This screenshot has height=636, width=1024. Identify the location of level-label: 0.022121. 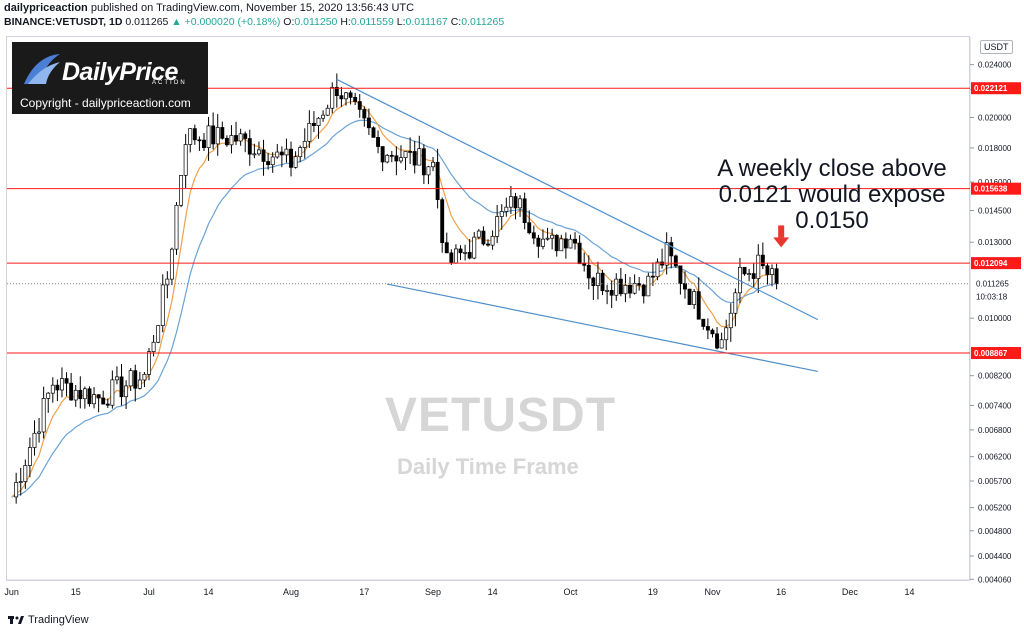
(991, 88).